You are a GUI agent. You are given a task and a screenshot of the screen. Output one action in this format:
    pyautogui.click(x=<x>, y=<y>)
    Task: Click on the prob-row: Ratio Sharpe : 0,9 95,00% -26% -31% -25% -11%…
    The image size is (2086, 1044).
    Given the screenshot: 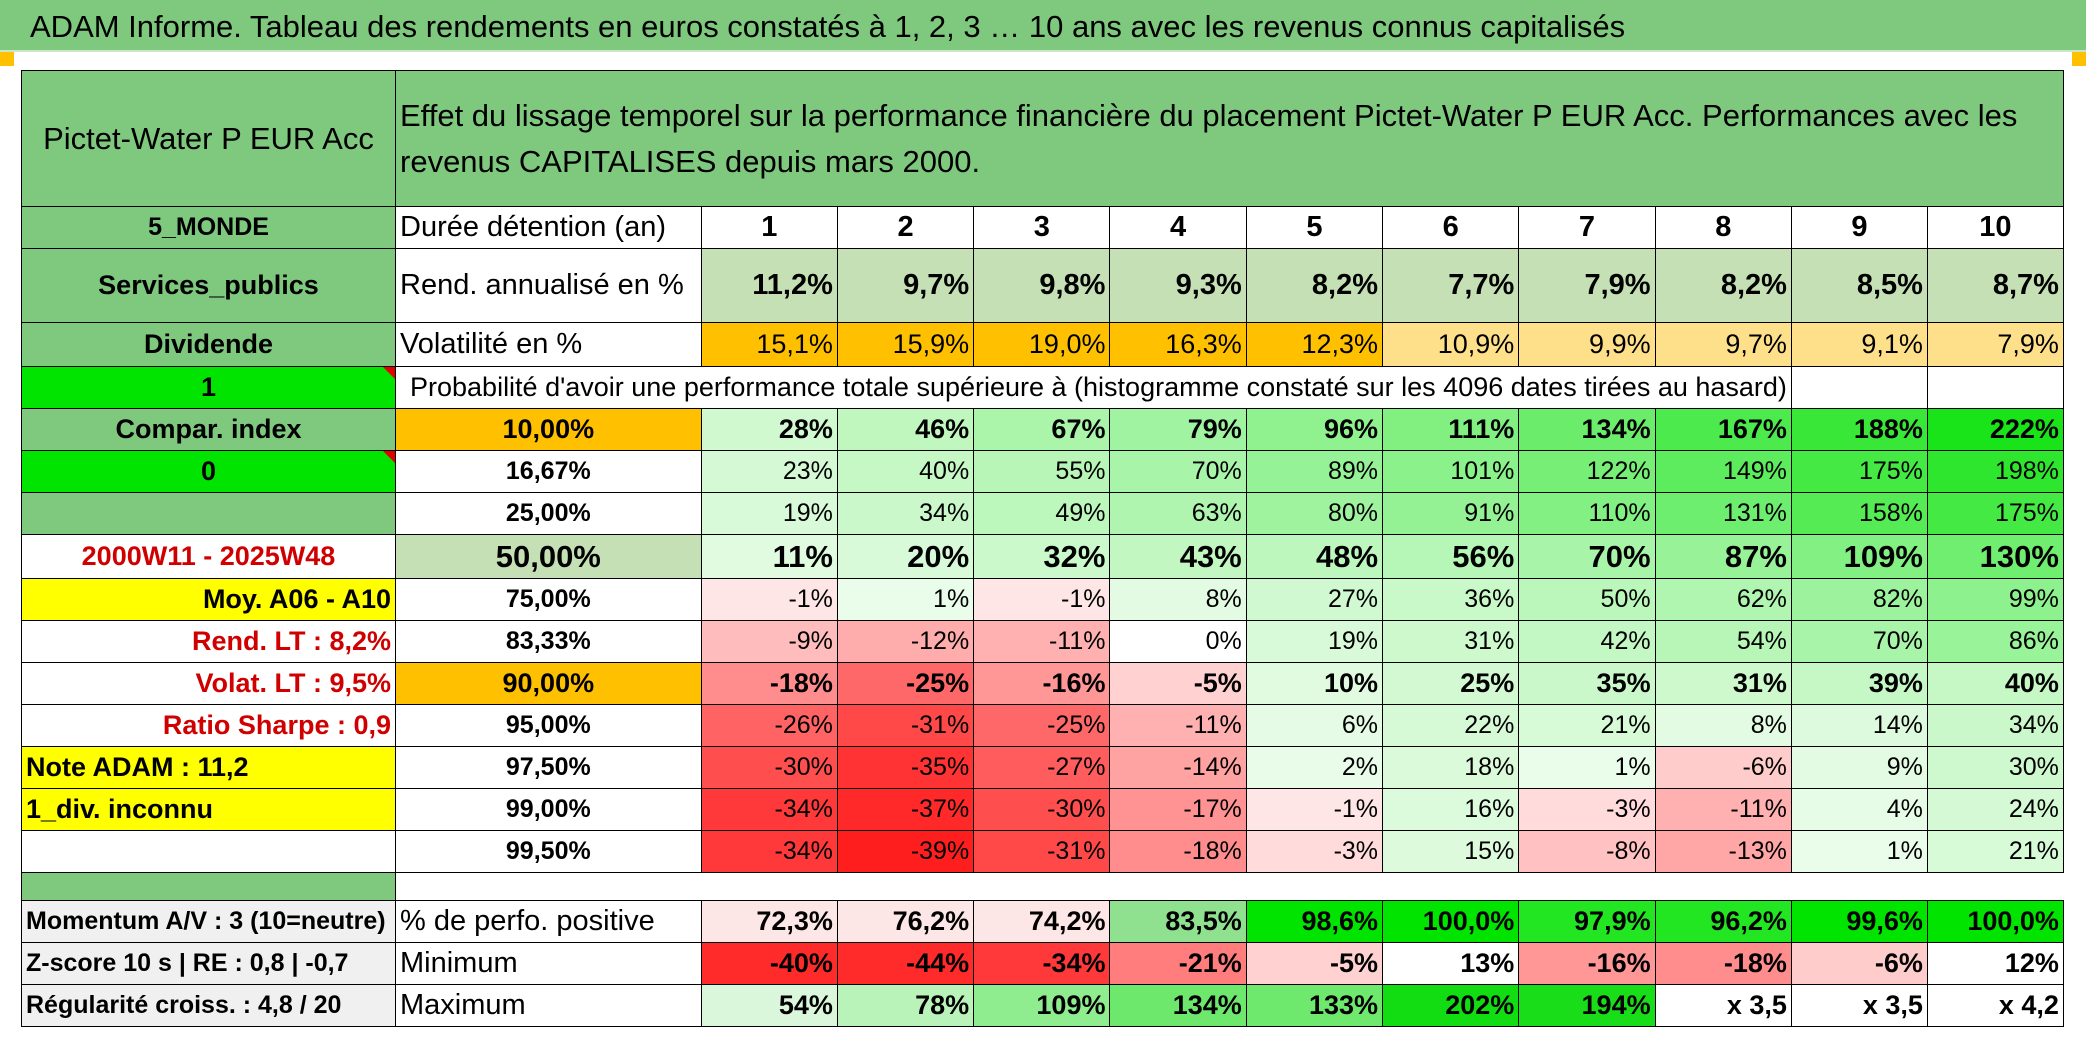 What is the action you would take?
    pyautogui.click(x=1042, y=725)
    